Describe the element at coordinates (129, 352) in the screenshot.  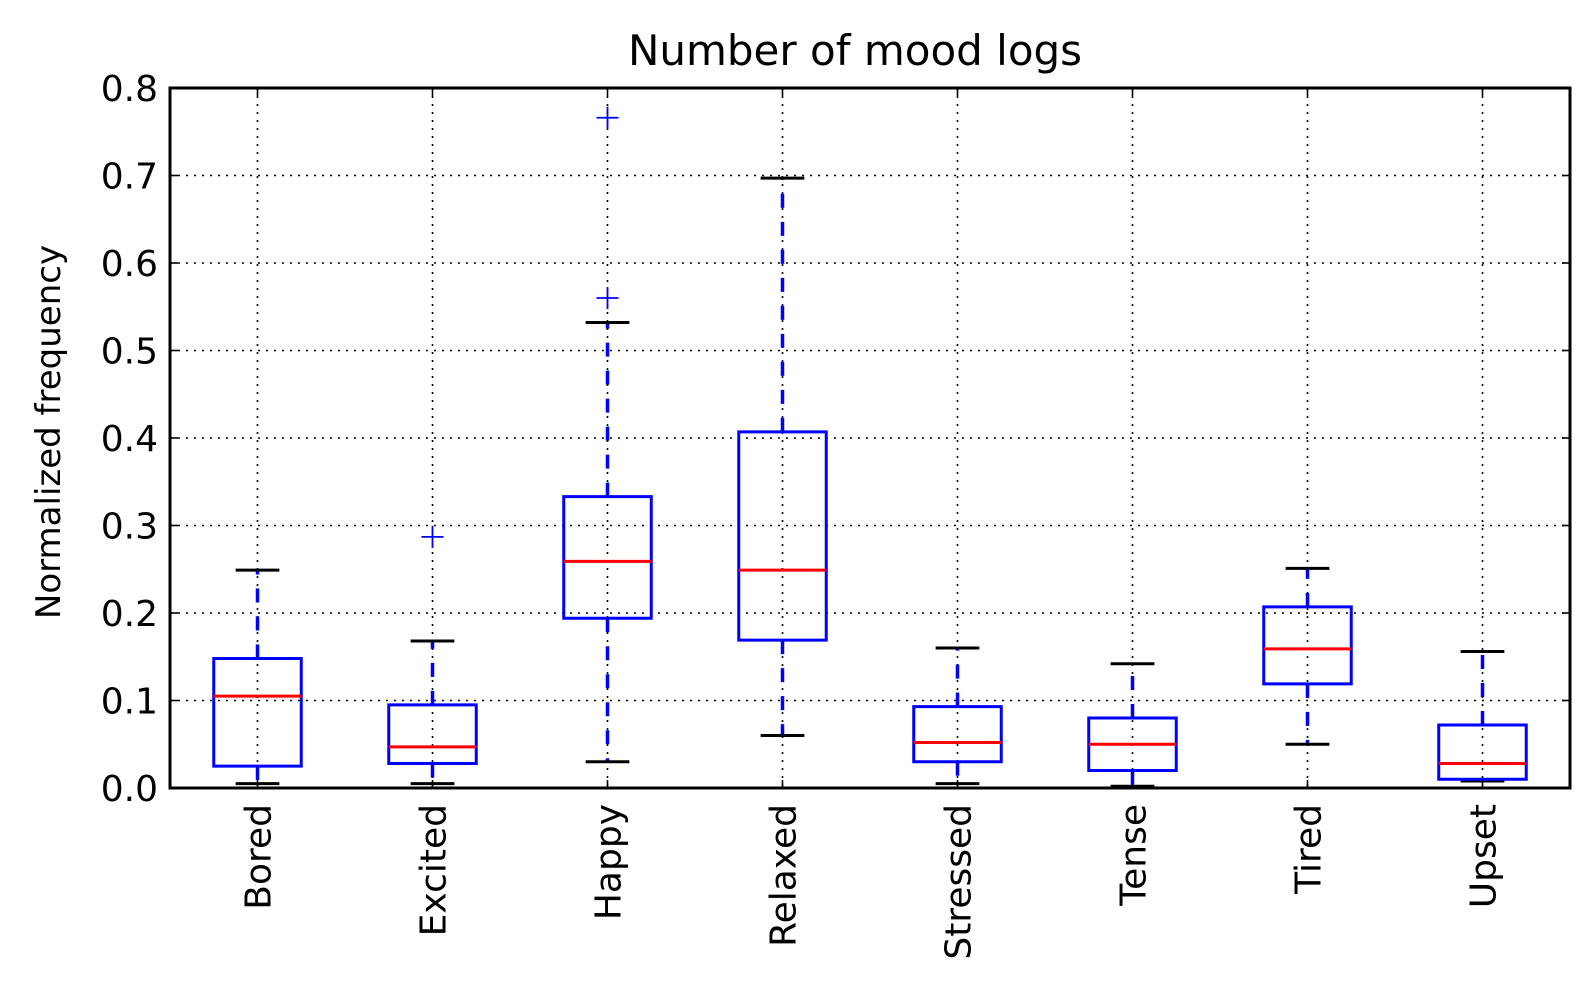
I see `y-tick-label: 0.5` at that location.